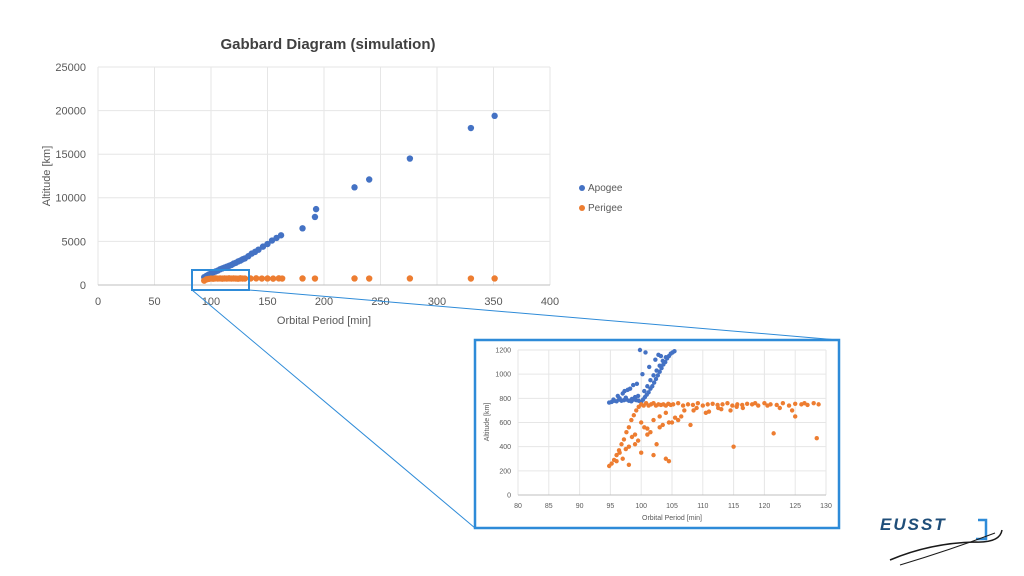 This screenshot has height=576, width=1024. Describe the element at coordinates (509, 495) in the screenshot. I see `inset-y-tick-label: 0` at that location.